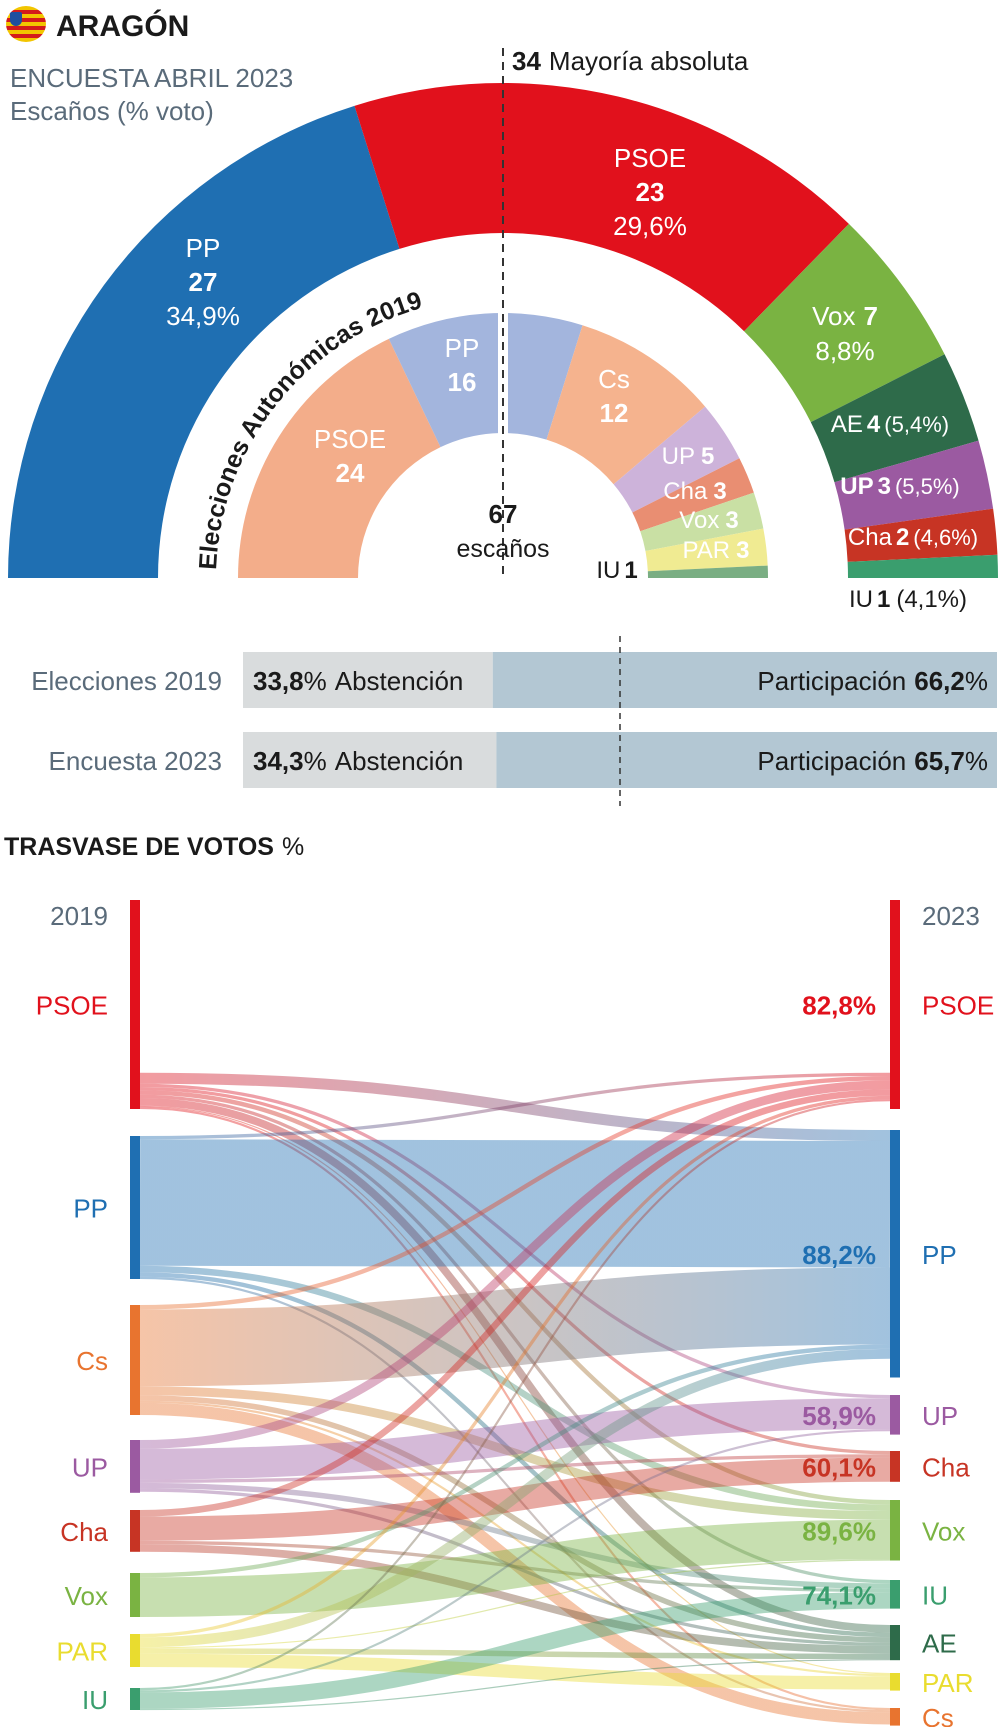 The image size is (1006, 1727). Describe the element at coordinates (515, 1568) in the screenshot. I see `flow-vox-to-vox` at that location.